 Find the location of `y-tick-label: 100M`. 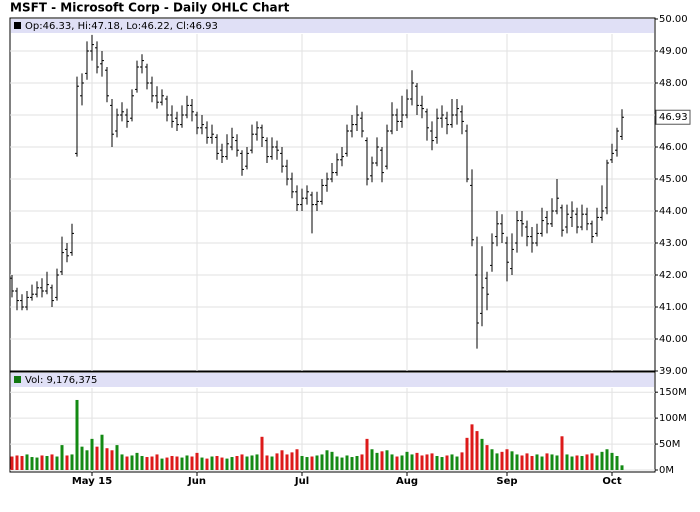

y-tick-label: 100M is located at coordinates (673, 418).